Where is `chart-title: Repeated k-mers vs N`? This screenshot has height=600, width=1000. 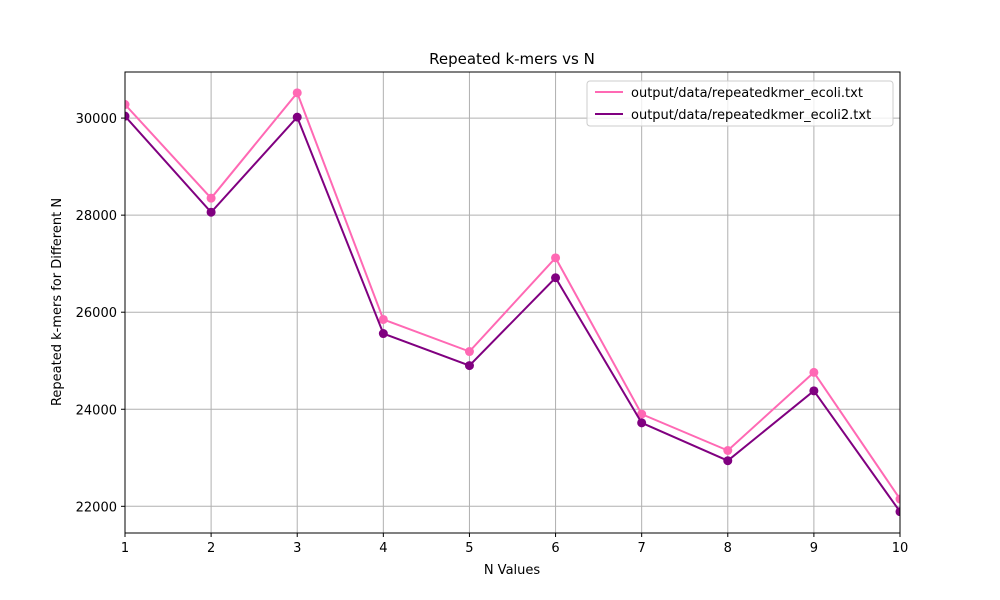 chart-title: Repeated k-mers vs N is located at coordinates (512, 59).